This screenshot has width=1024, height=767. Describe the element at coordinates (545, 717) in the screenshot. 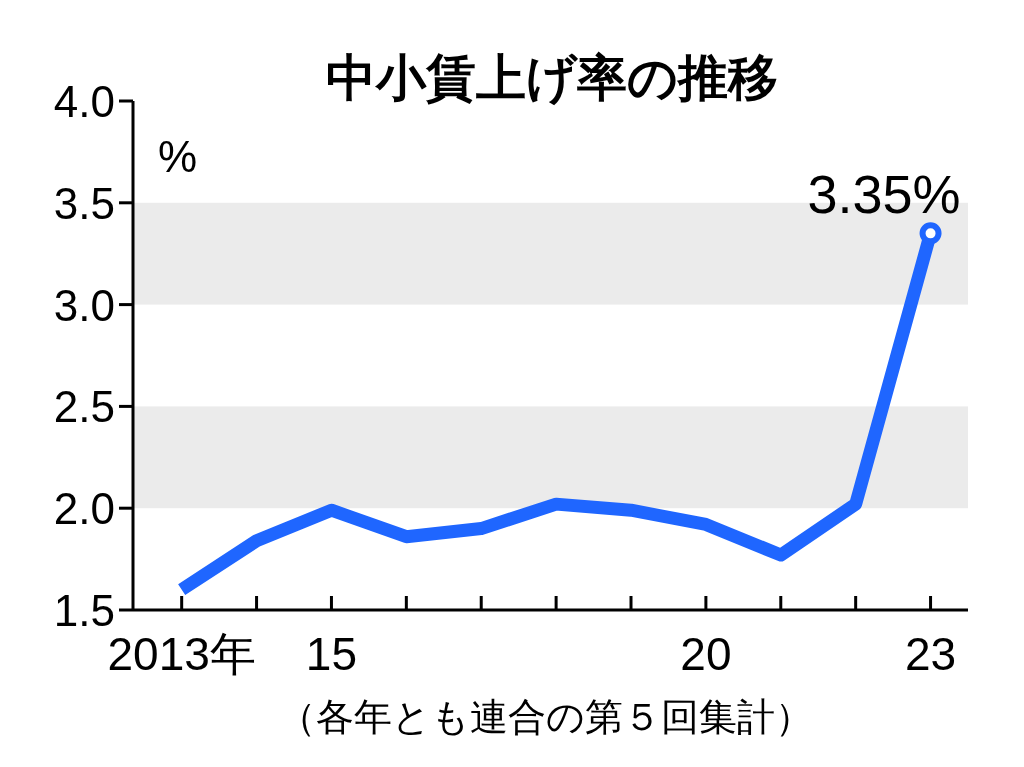

I see `text: （各年とも連合の第５回集計）` at that location.